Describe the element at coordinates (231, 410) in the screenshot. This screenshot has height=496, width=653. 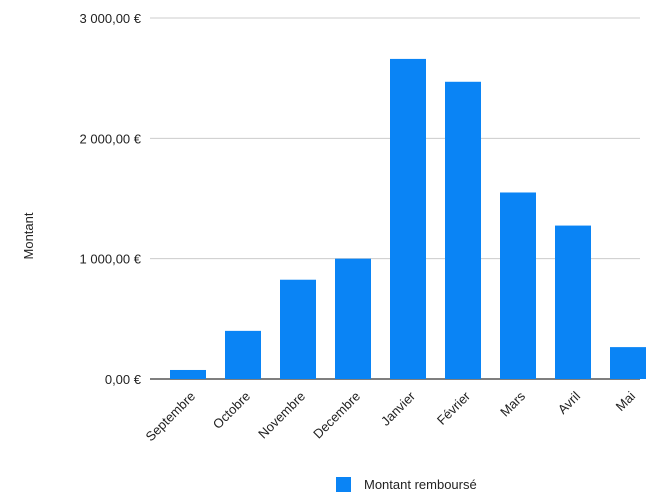
I see `x-tick-label: Octobre` at that location.